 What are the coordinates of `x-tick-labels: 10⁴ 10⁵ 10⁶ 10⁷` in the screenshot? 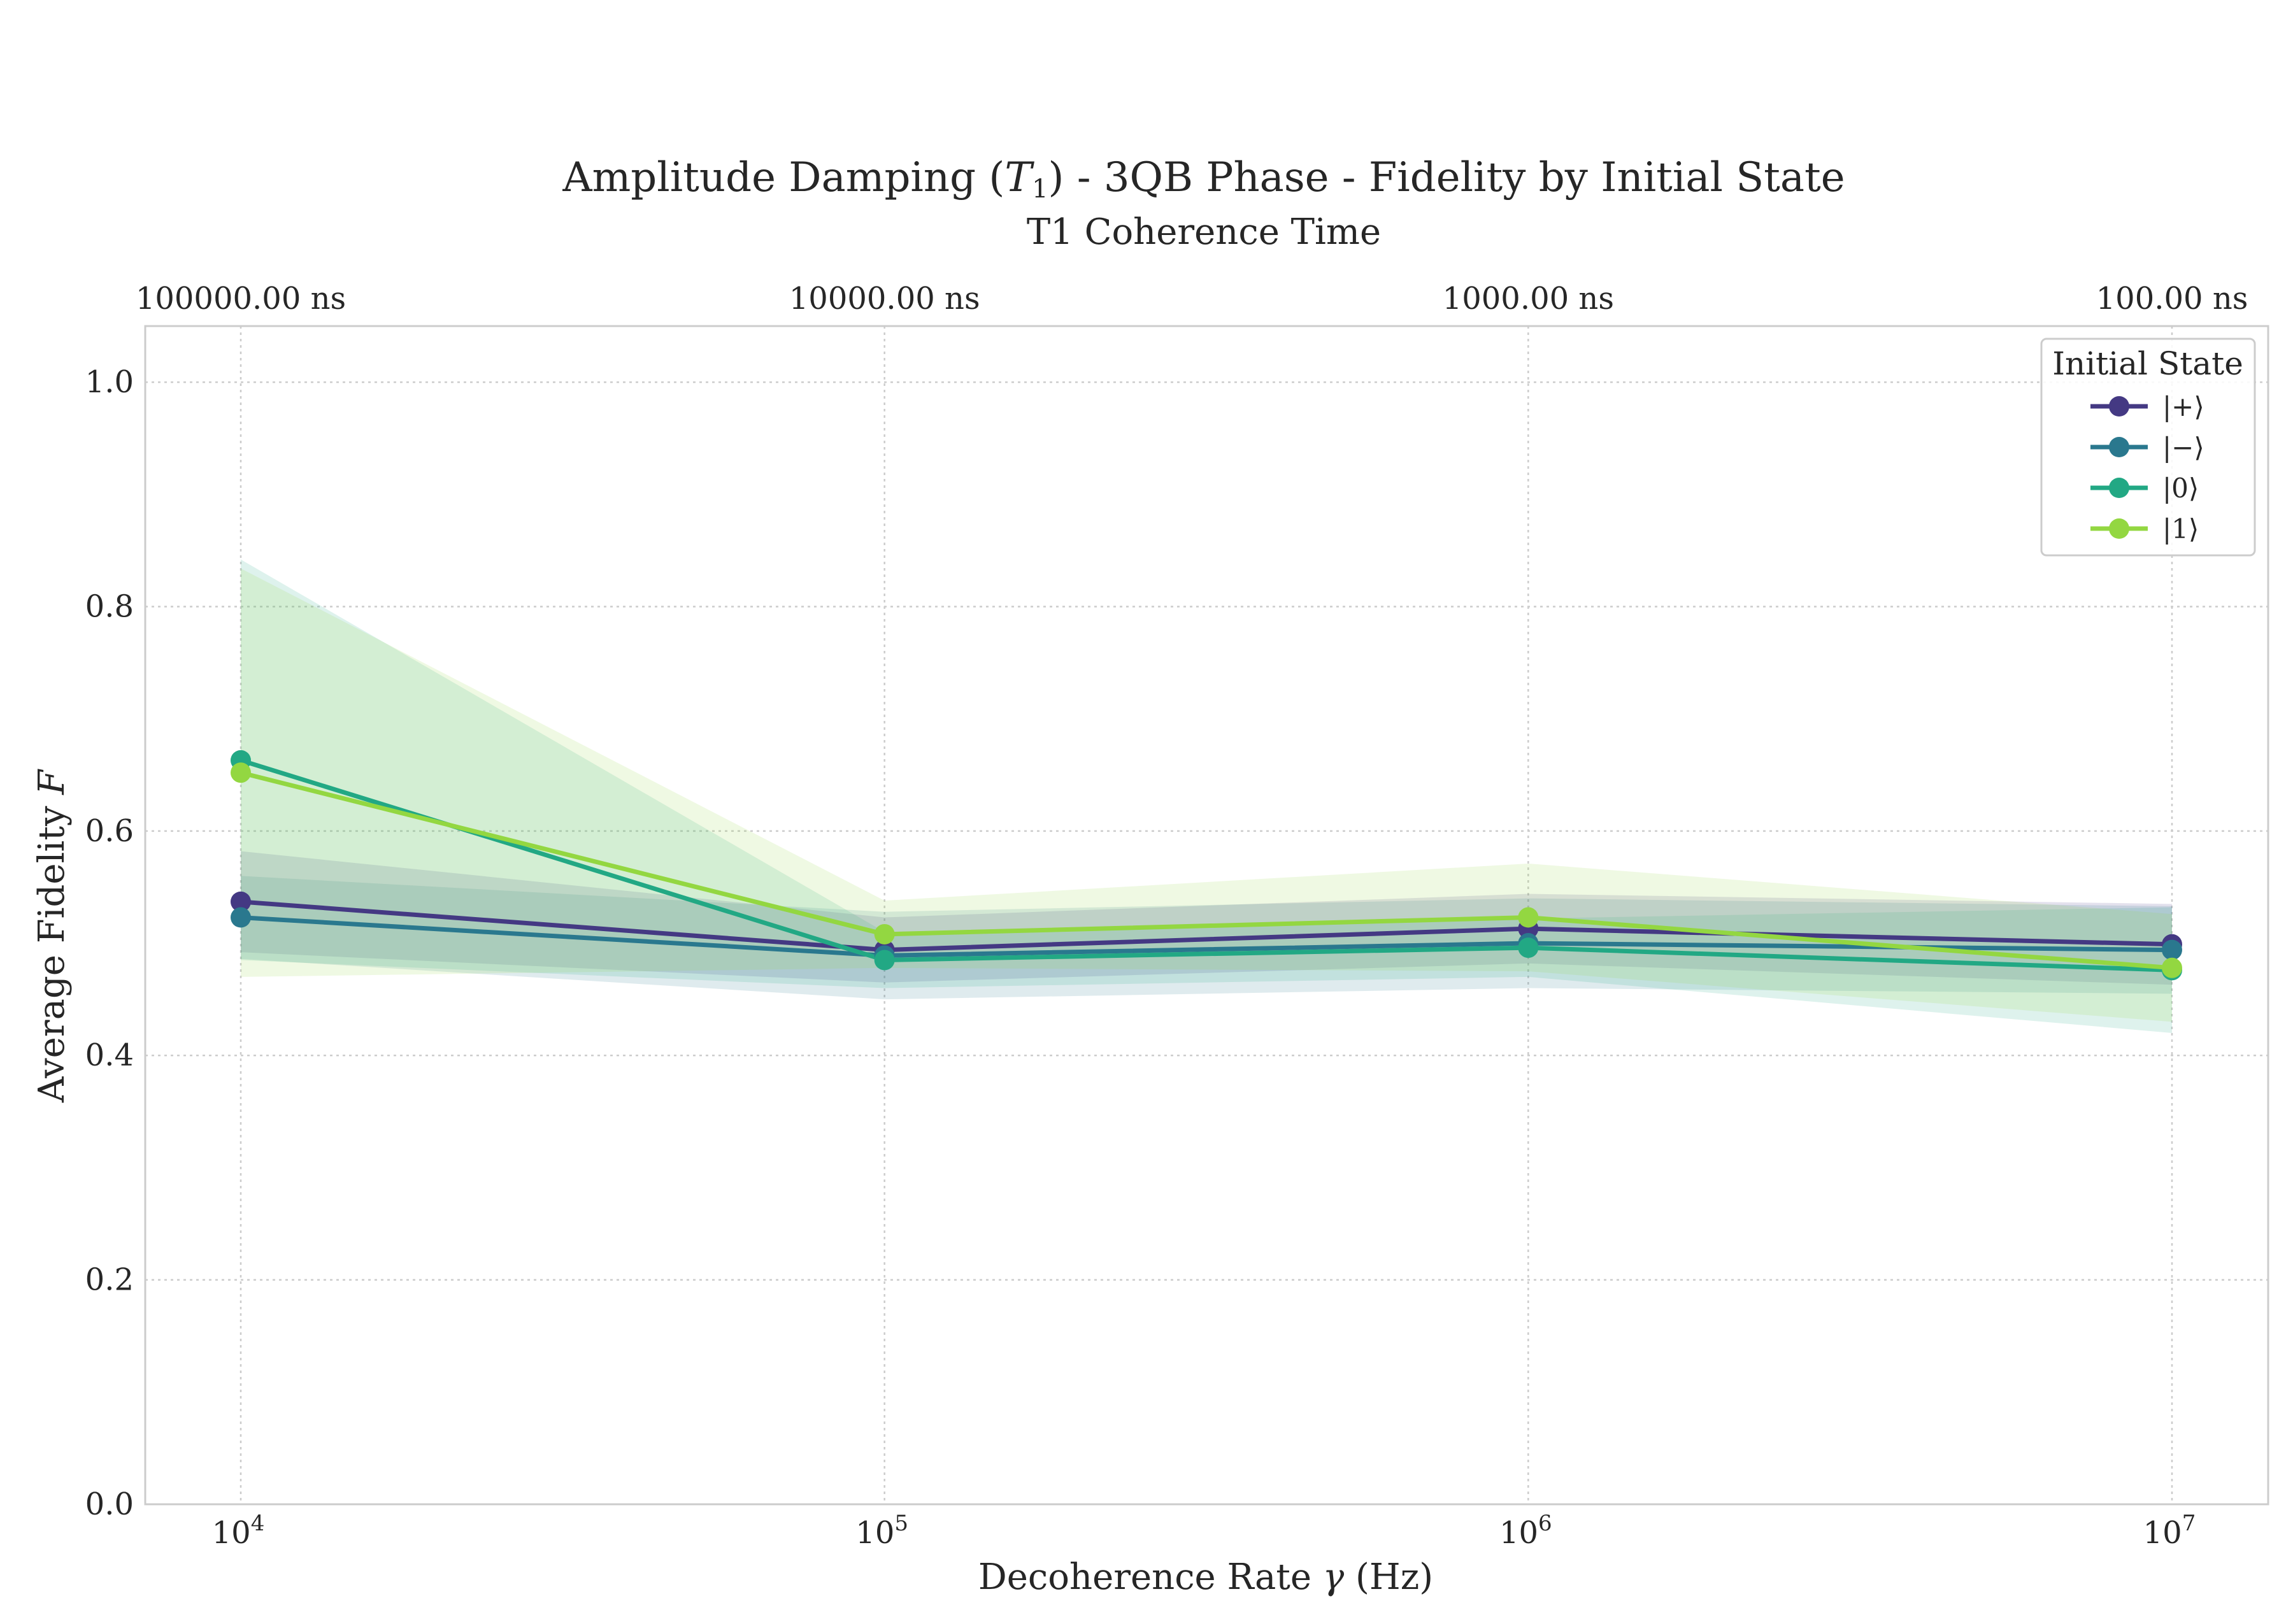 It's located at (1204, 1531).